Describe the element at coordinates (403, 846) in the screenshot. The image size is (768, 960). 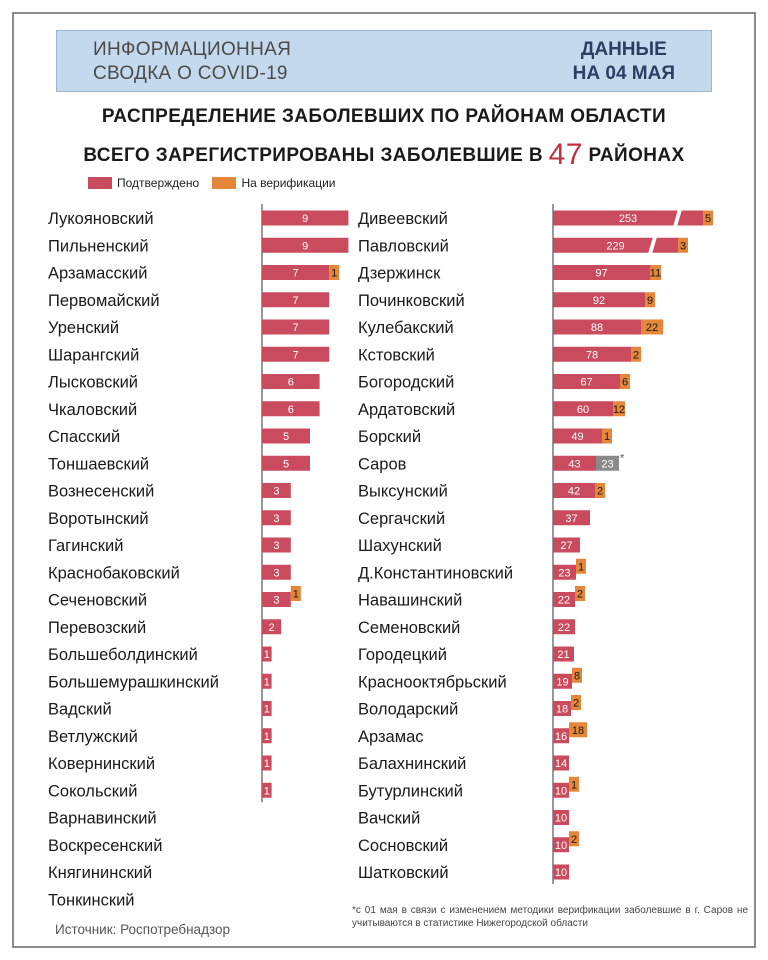
I see `right-category-label: Сосновский` at that location.